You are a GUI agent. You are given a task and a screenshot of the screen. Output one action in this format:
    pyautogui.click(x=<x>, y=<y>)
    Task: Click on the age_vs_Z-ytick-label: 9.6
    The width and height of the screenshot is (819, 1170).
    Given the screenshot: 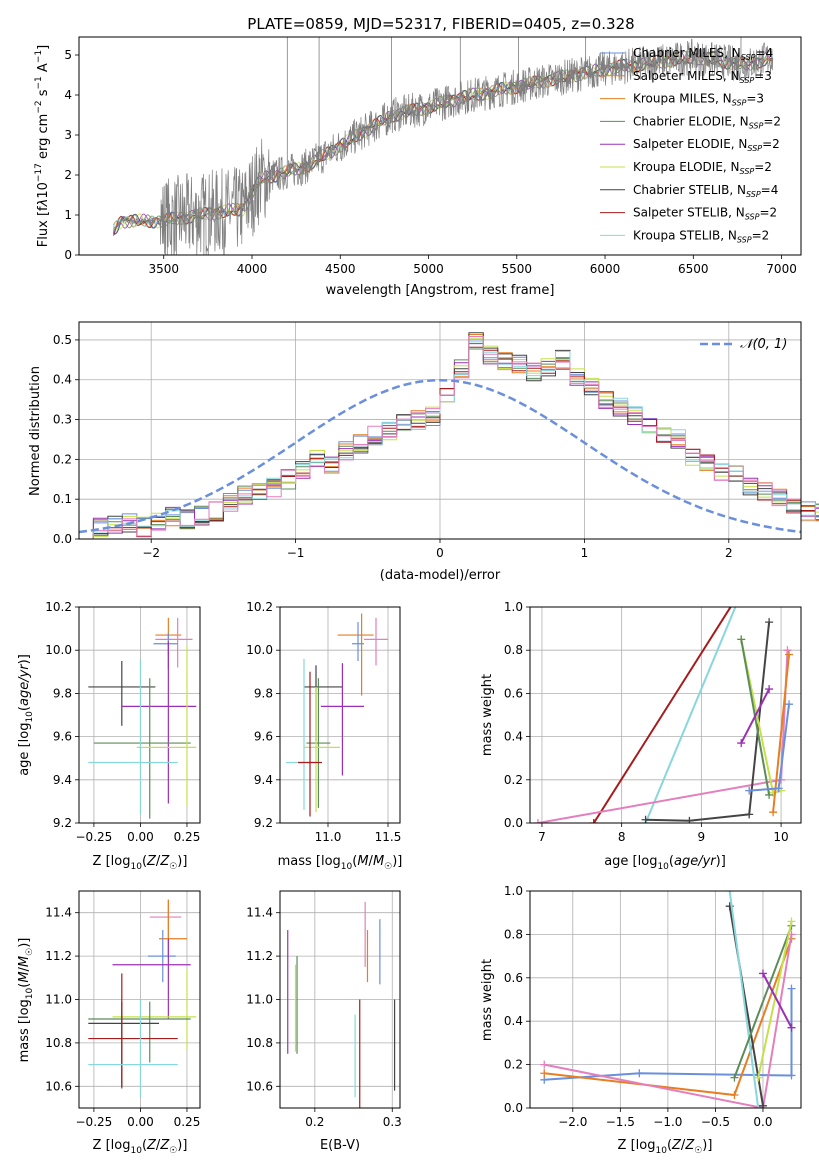 What is the action you would take?
    pyautogui.click(x=62, y=737)
    